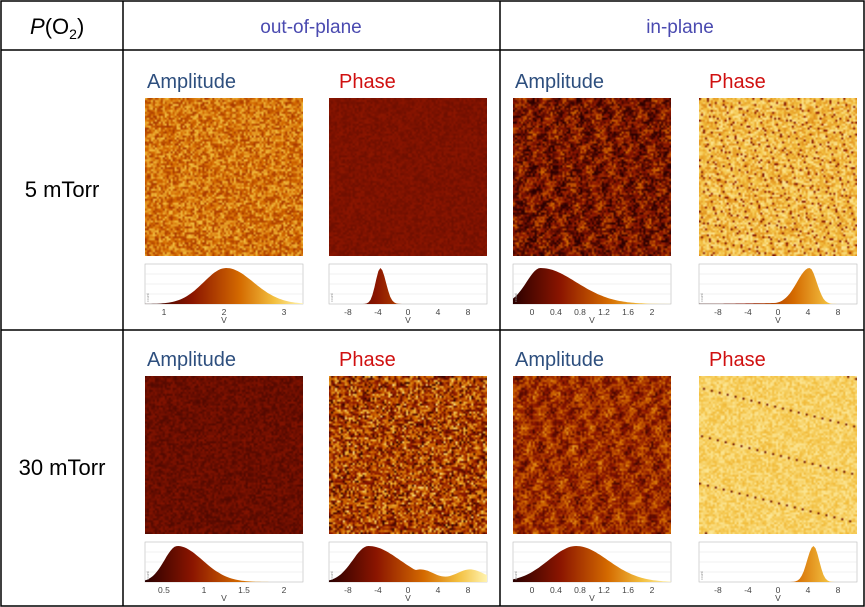 This screenshot has height=607, width=865. What do you see at coordinates (556, 590) in the screenshot?
I see `tick-r1c2-1: 0.4` at bounding box center [556, 590].